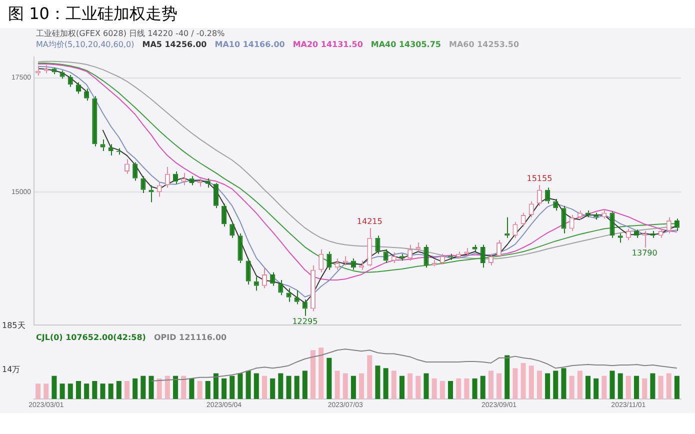 The image size is (695, 434). Describe the element at coordinates (14, 325) in the screenshot. I see `text: 185天` at that location.